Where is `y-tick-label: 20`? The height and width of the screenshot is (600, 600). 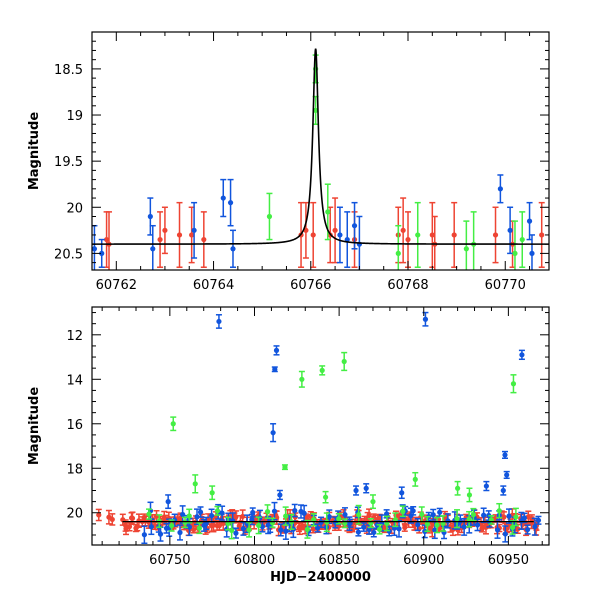
y-tick-label: 20 is located at coordinates (74, 514).